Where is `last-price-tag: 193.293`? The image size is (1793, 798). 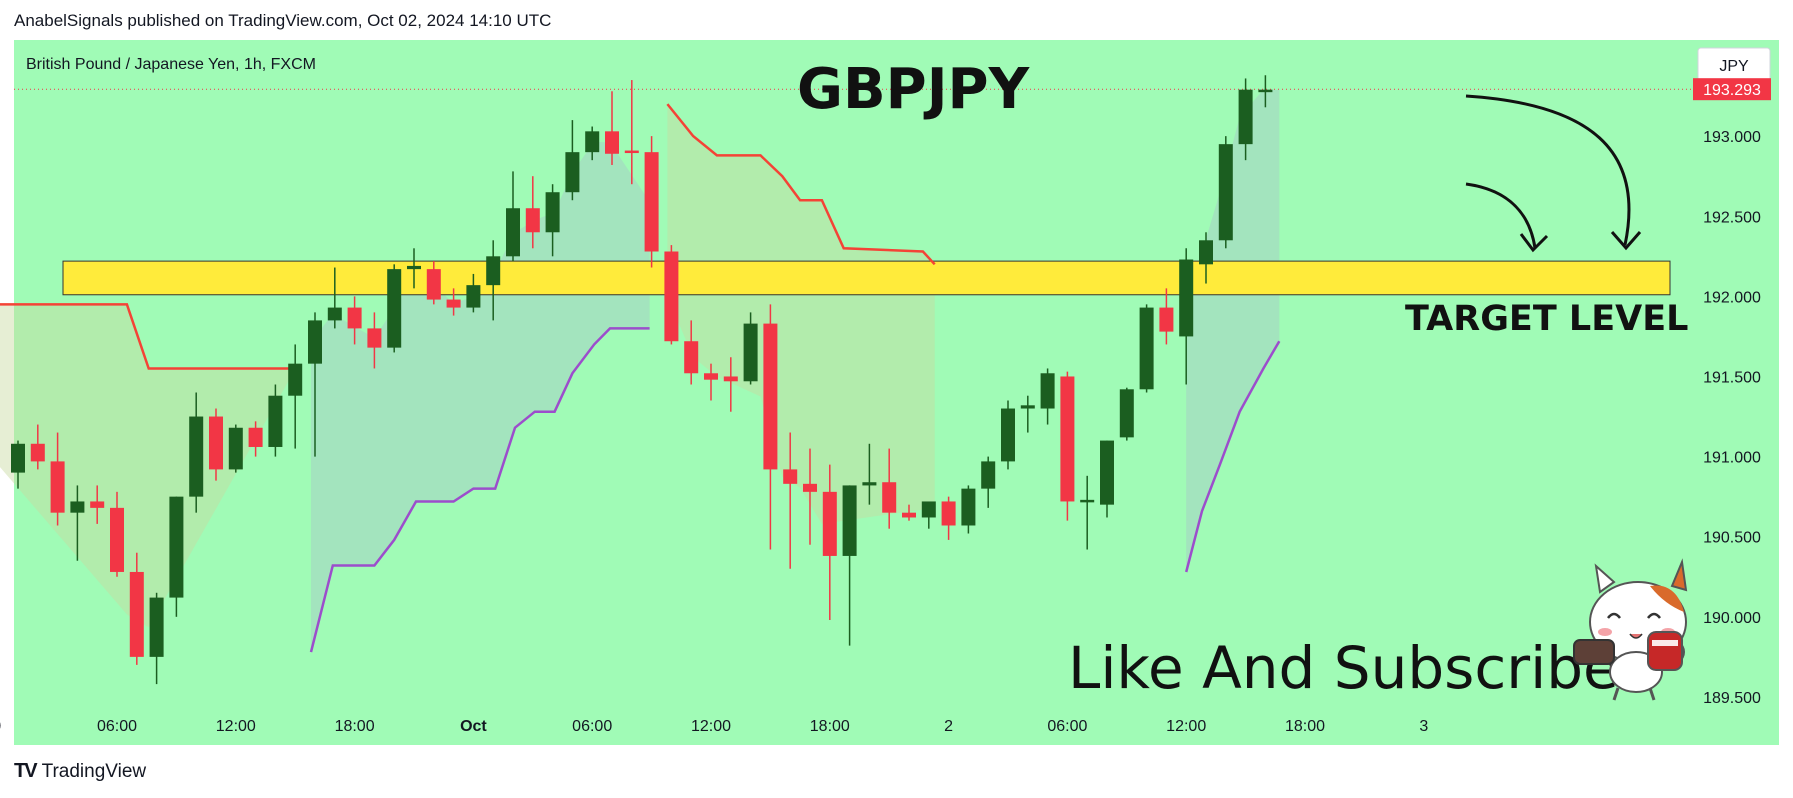 last-price-tag: 193.293 is located at coordinates (1732, 89).